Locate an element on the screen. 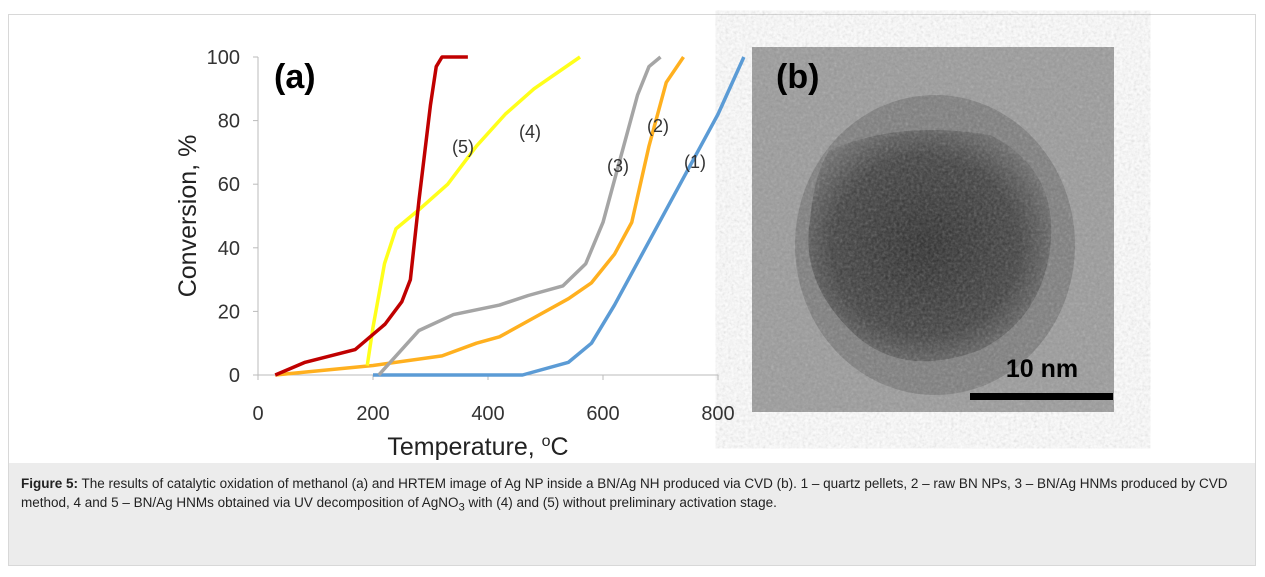  x-tick-label: 800 is located at coordinates (717, 414).